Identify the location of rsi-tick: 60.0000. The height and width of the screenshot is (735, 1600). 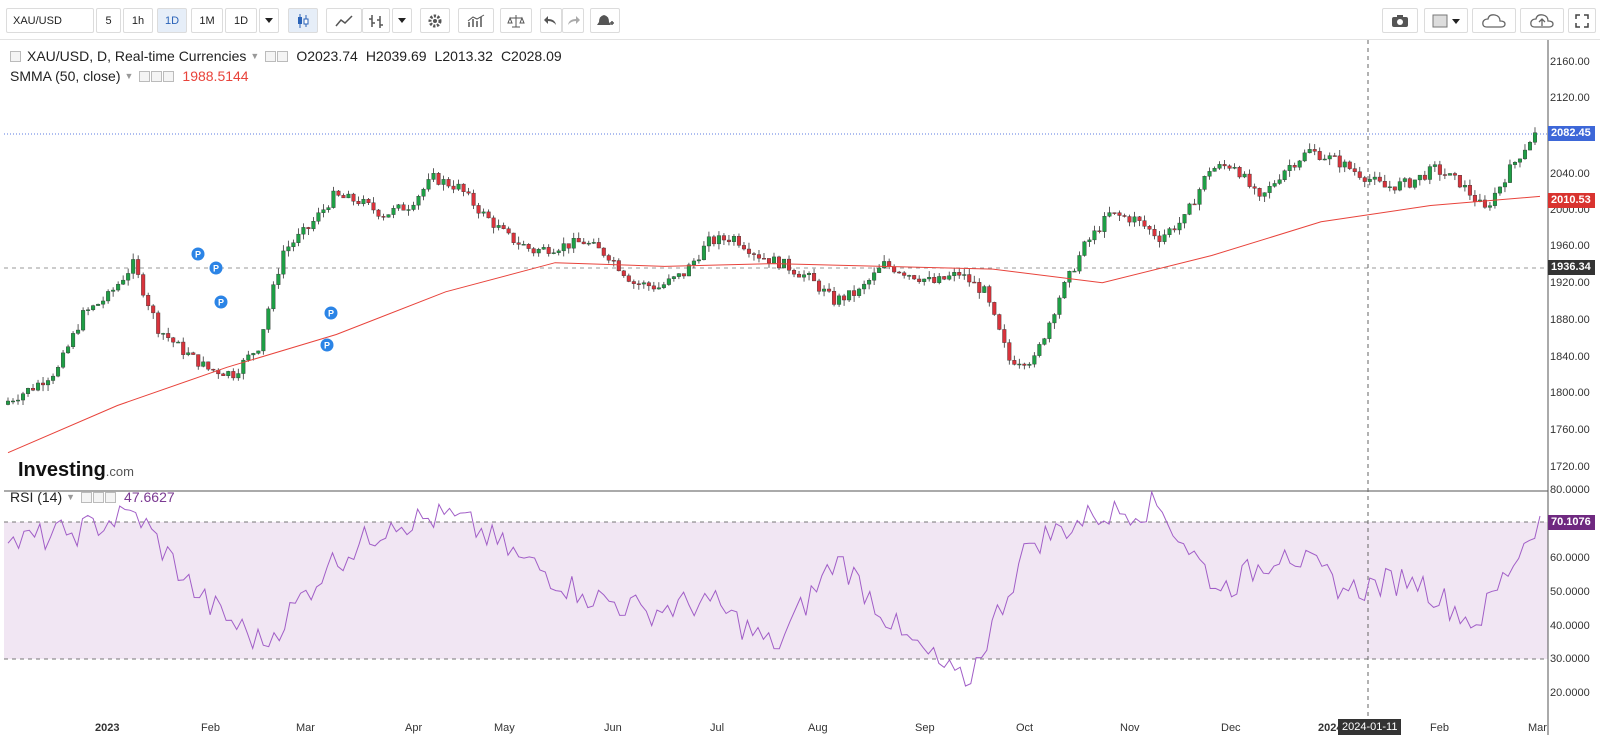
(1570, 558).